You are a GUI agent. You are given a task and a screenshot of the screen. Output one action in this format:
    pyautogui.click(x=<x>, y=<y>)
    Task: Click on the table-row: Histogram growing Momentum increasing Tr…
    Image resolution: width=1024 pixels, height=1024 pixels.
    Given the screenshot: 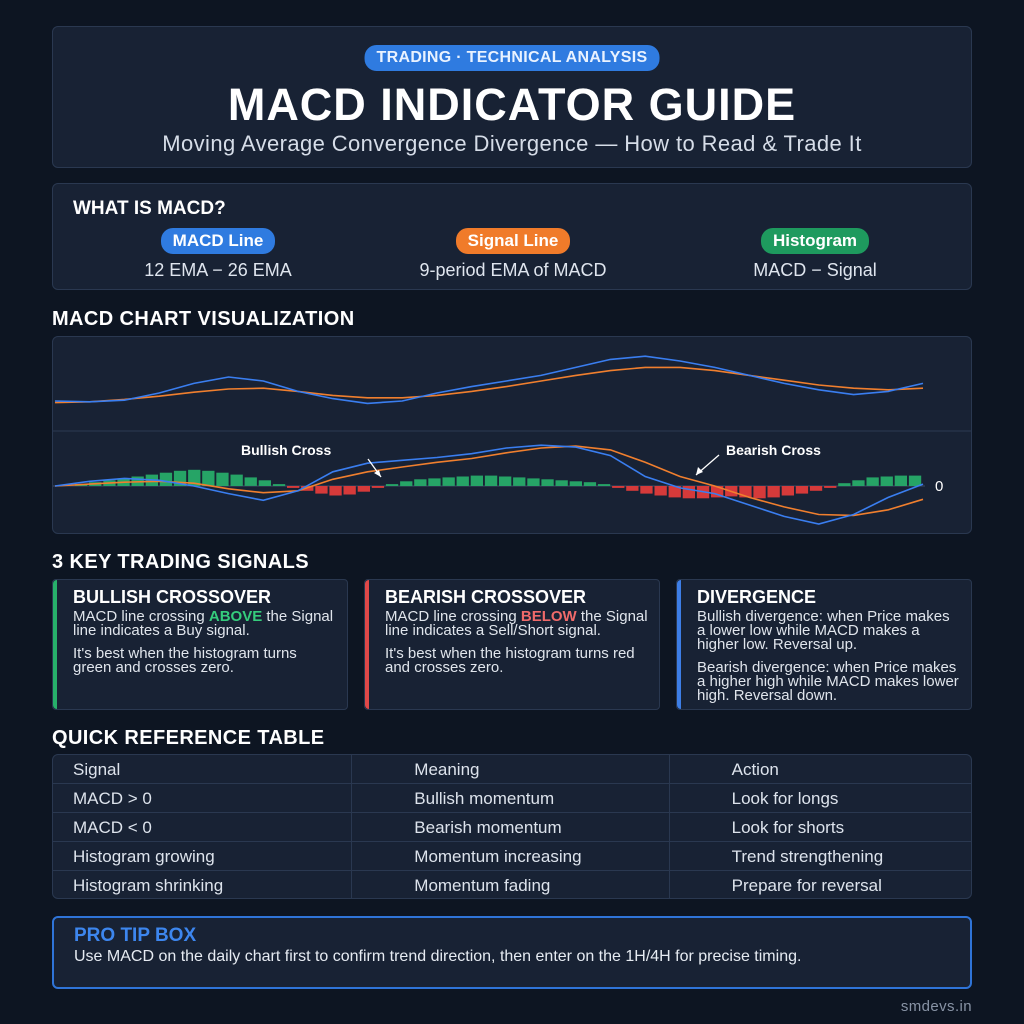 What is the action you would take?
    pyautogui.click(x=512, y=856)
    